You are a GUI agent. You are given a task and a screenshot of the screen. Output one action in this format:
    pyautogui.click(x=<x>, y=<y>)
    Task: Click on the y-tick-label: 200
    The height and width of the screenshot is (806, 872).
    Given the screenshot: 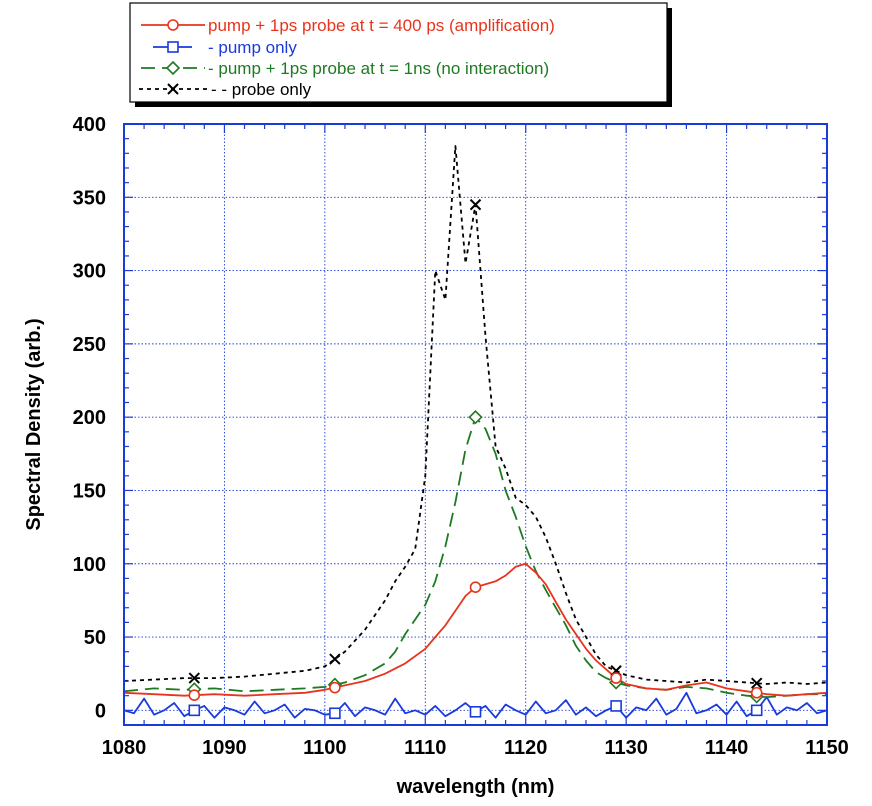 What is the action you would take?
    pyautogui.click(x=89, y=418)
    